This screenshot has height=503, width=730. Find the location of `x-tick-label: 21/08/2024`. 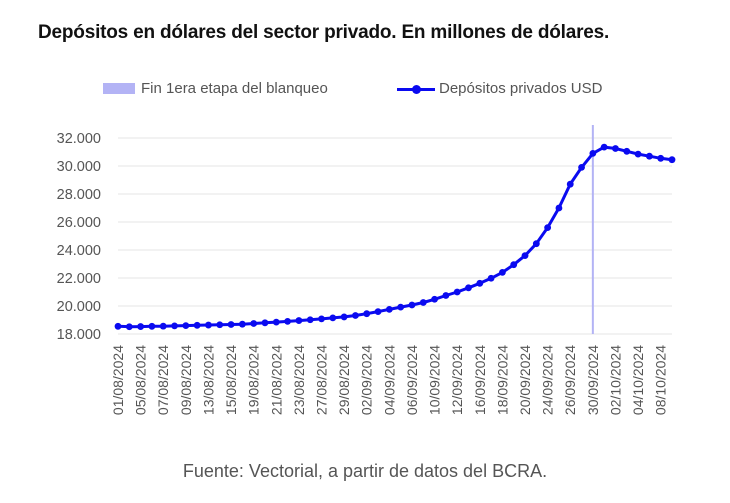

x-tick-label: 21/08/2024 is located at coordinates (276, 380).